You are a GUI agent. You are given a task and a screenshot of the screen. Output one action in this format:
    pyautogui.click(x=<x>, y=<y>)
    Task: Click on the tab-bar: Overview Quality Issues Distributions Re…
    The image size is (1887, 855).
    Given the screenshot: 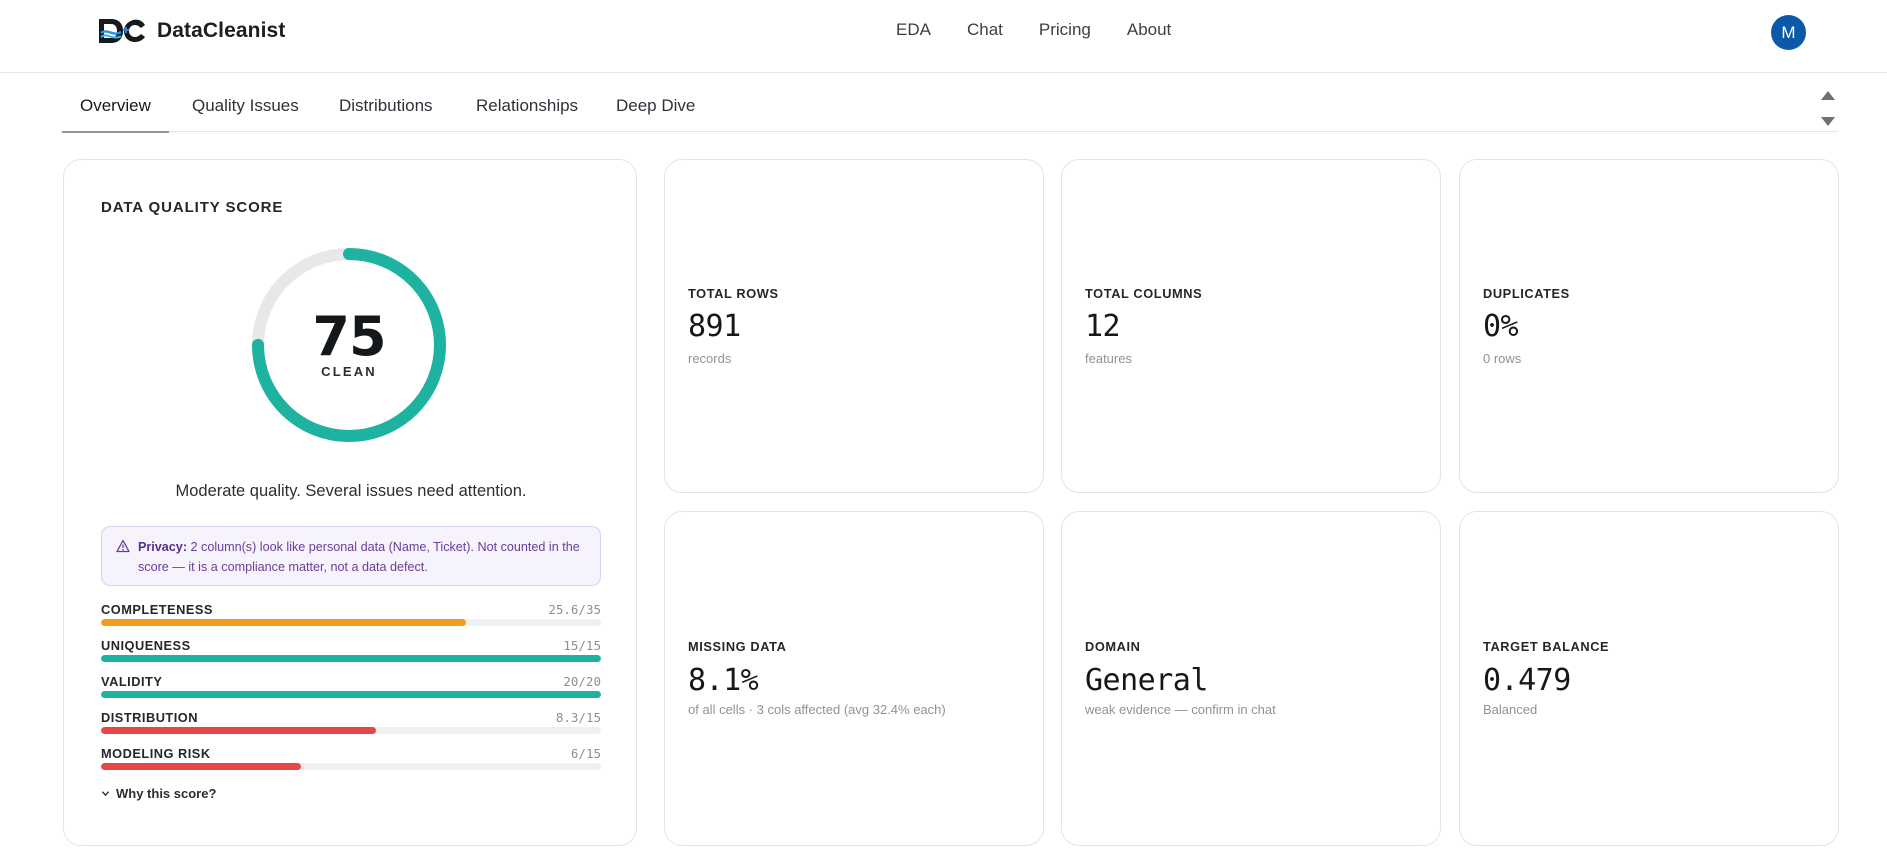 What is the action you would take?
    pyautogui.click(x=950, y=107)
    